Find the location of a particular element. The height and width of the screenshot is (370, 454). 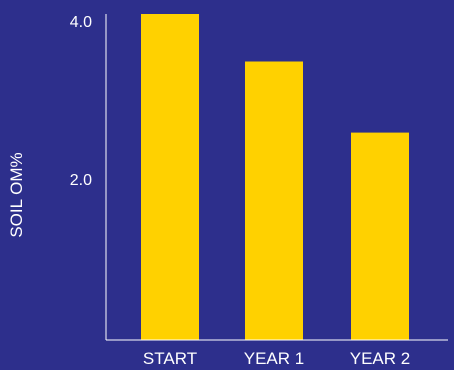

x-category-label: YEAR 2 is located at coordinates (380, 358).